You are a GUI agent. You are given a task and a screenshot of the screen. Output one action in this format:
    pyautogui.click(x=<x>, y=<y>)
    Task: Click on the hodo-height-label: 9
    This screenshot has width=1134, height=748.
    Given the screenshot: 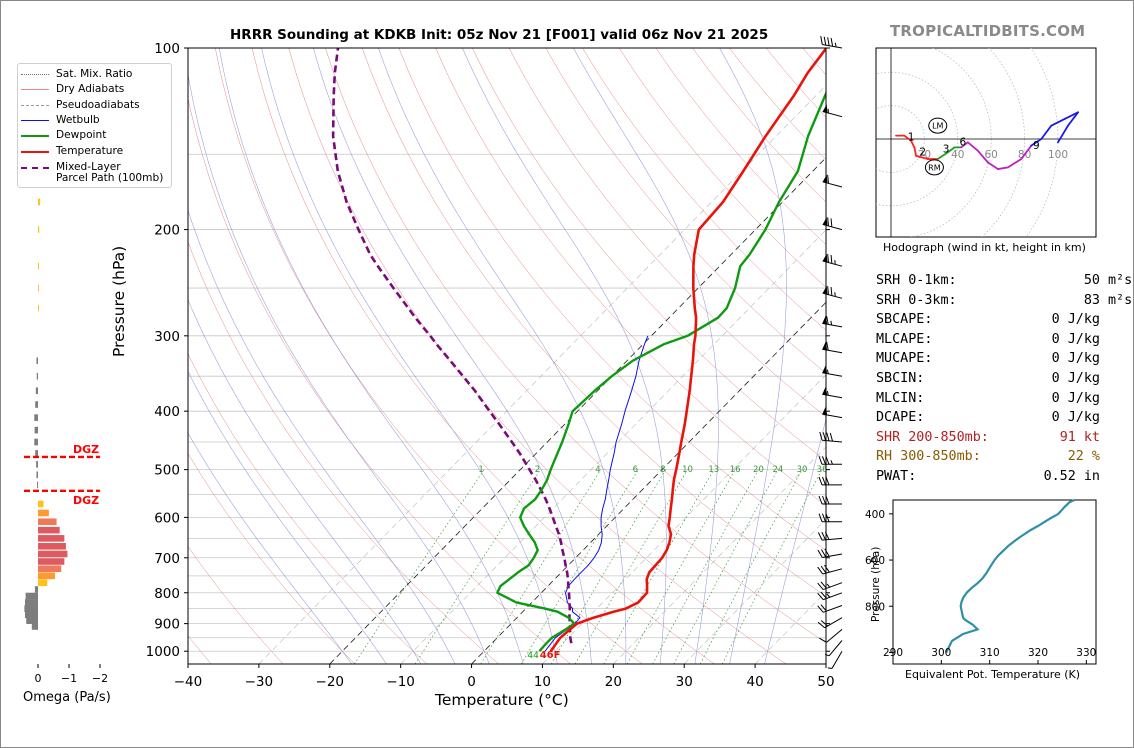 What is the action you would take?
    pyautogui.click(x=1036, y=146)
    